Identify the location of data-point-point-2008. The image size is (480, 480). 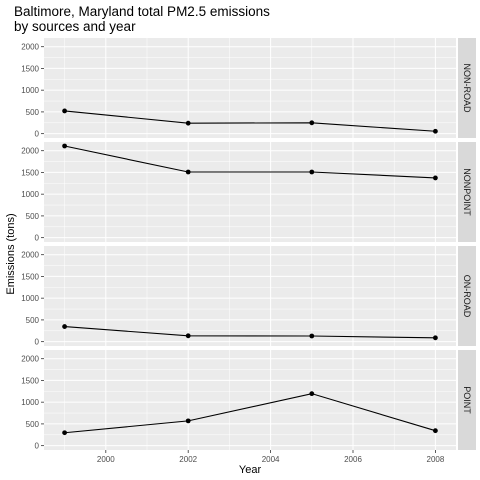
(435, 431).